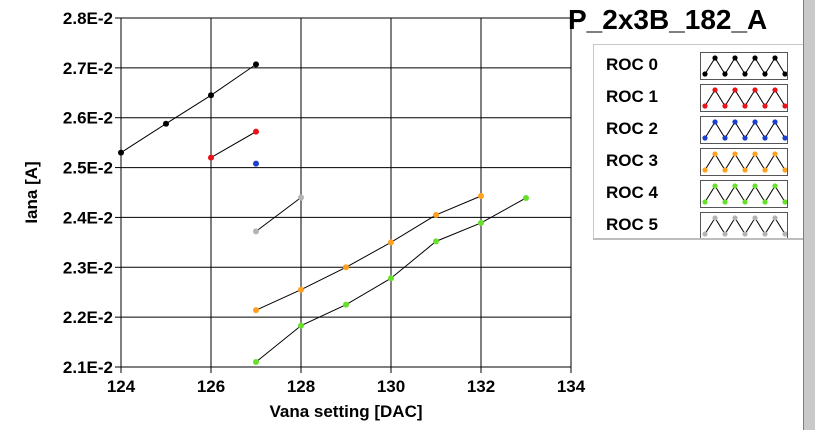 The image size is (815, 430). Describe the element at coordinates (88, 18) in the screenshot. I see `y-tick-label: 2.8E-2` at that location.